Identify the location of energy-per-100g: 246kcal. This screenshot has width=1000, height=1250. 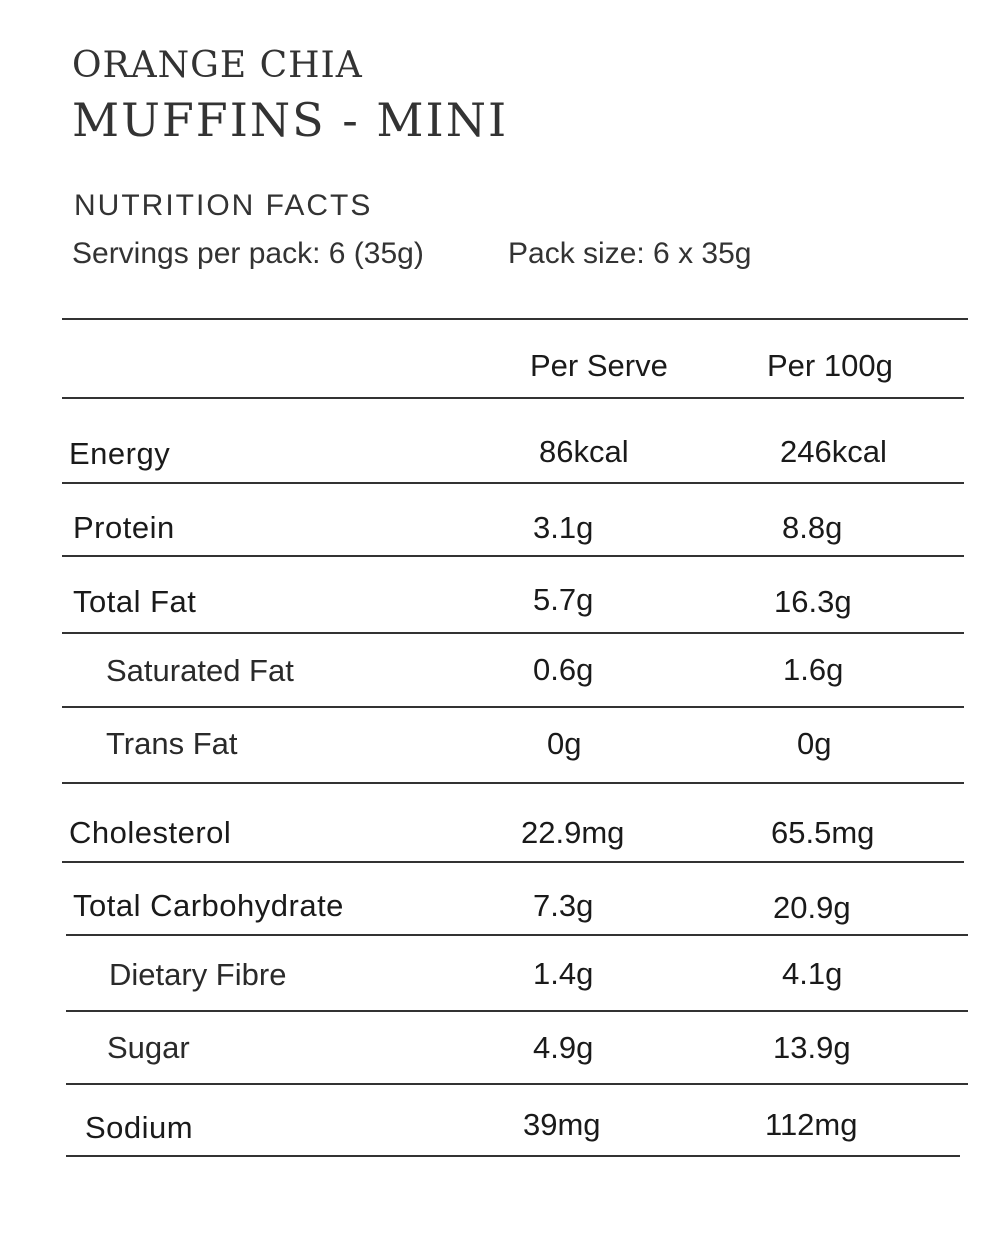
(833, 451).